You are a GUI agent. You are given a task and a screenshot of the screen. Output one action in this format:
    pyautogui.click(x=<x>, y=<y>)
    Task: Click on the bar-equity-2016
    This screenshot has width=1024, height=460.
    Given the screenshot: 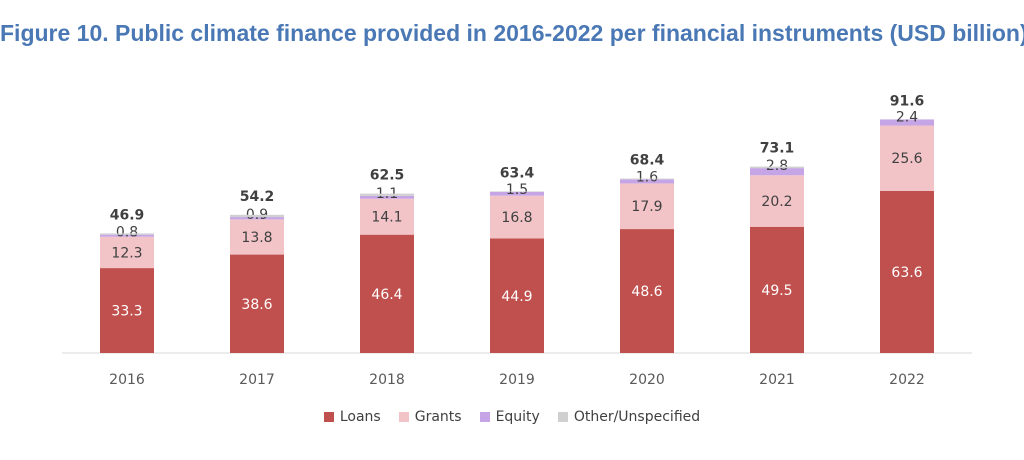 What is the action you would take?
    pyautogui.click(x=127, y=235)
    